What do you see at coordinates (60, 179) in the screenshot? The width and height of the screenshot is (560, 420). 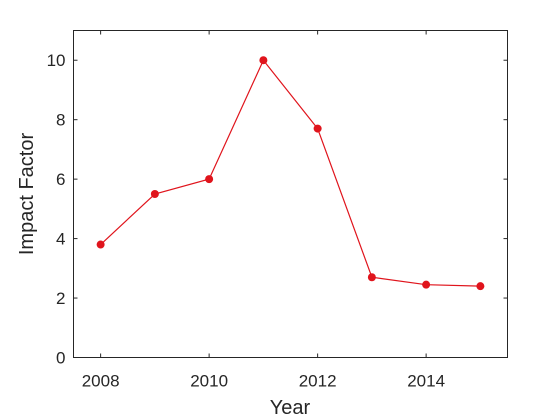 I see `y-tick-label: 6` at bounding box center [60, 179].